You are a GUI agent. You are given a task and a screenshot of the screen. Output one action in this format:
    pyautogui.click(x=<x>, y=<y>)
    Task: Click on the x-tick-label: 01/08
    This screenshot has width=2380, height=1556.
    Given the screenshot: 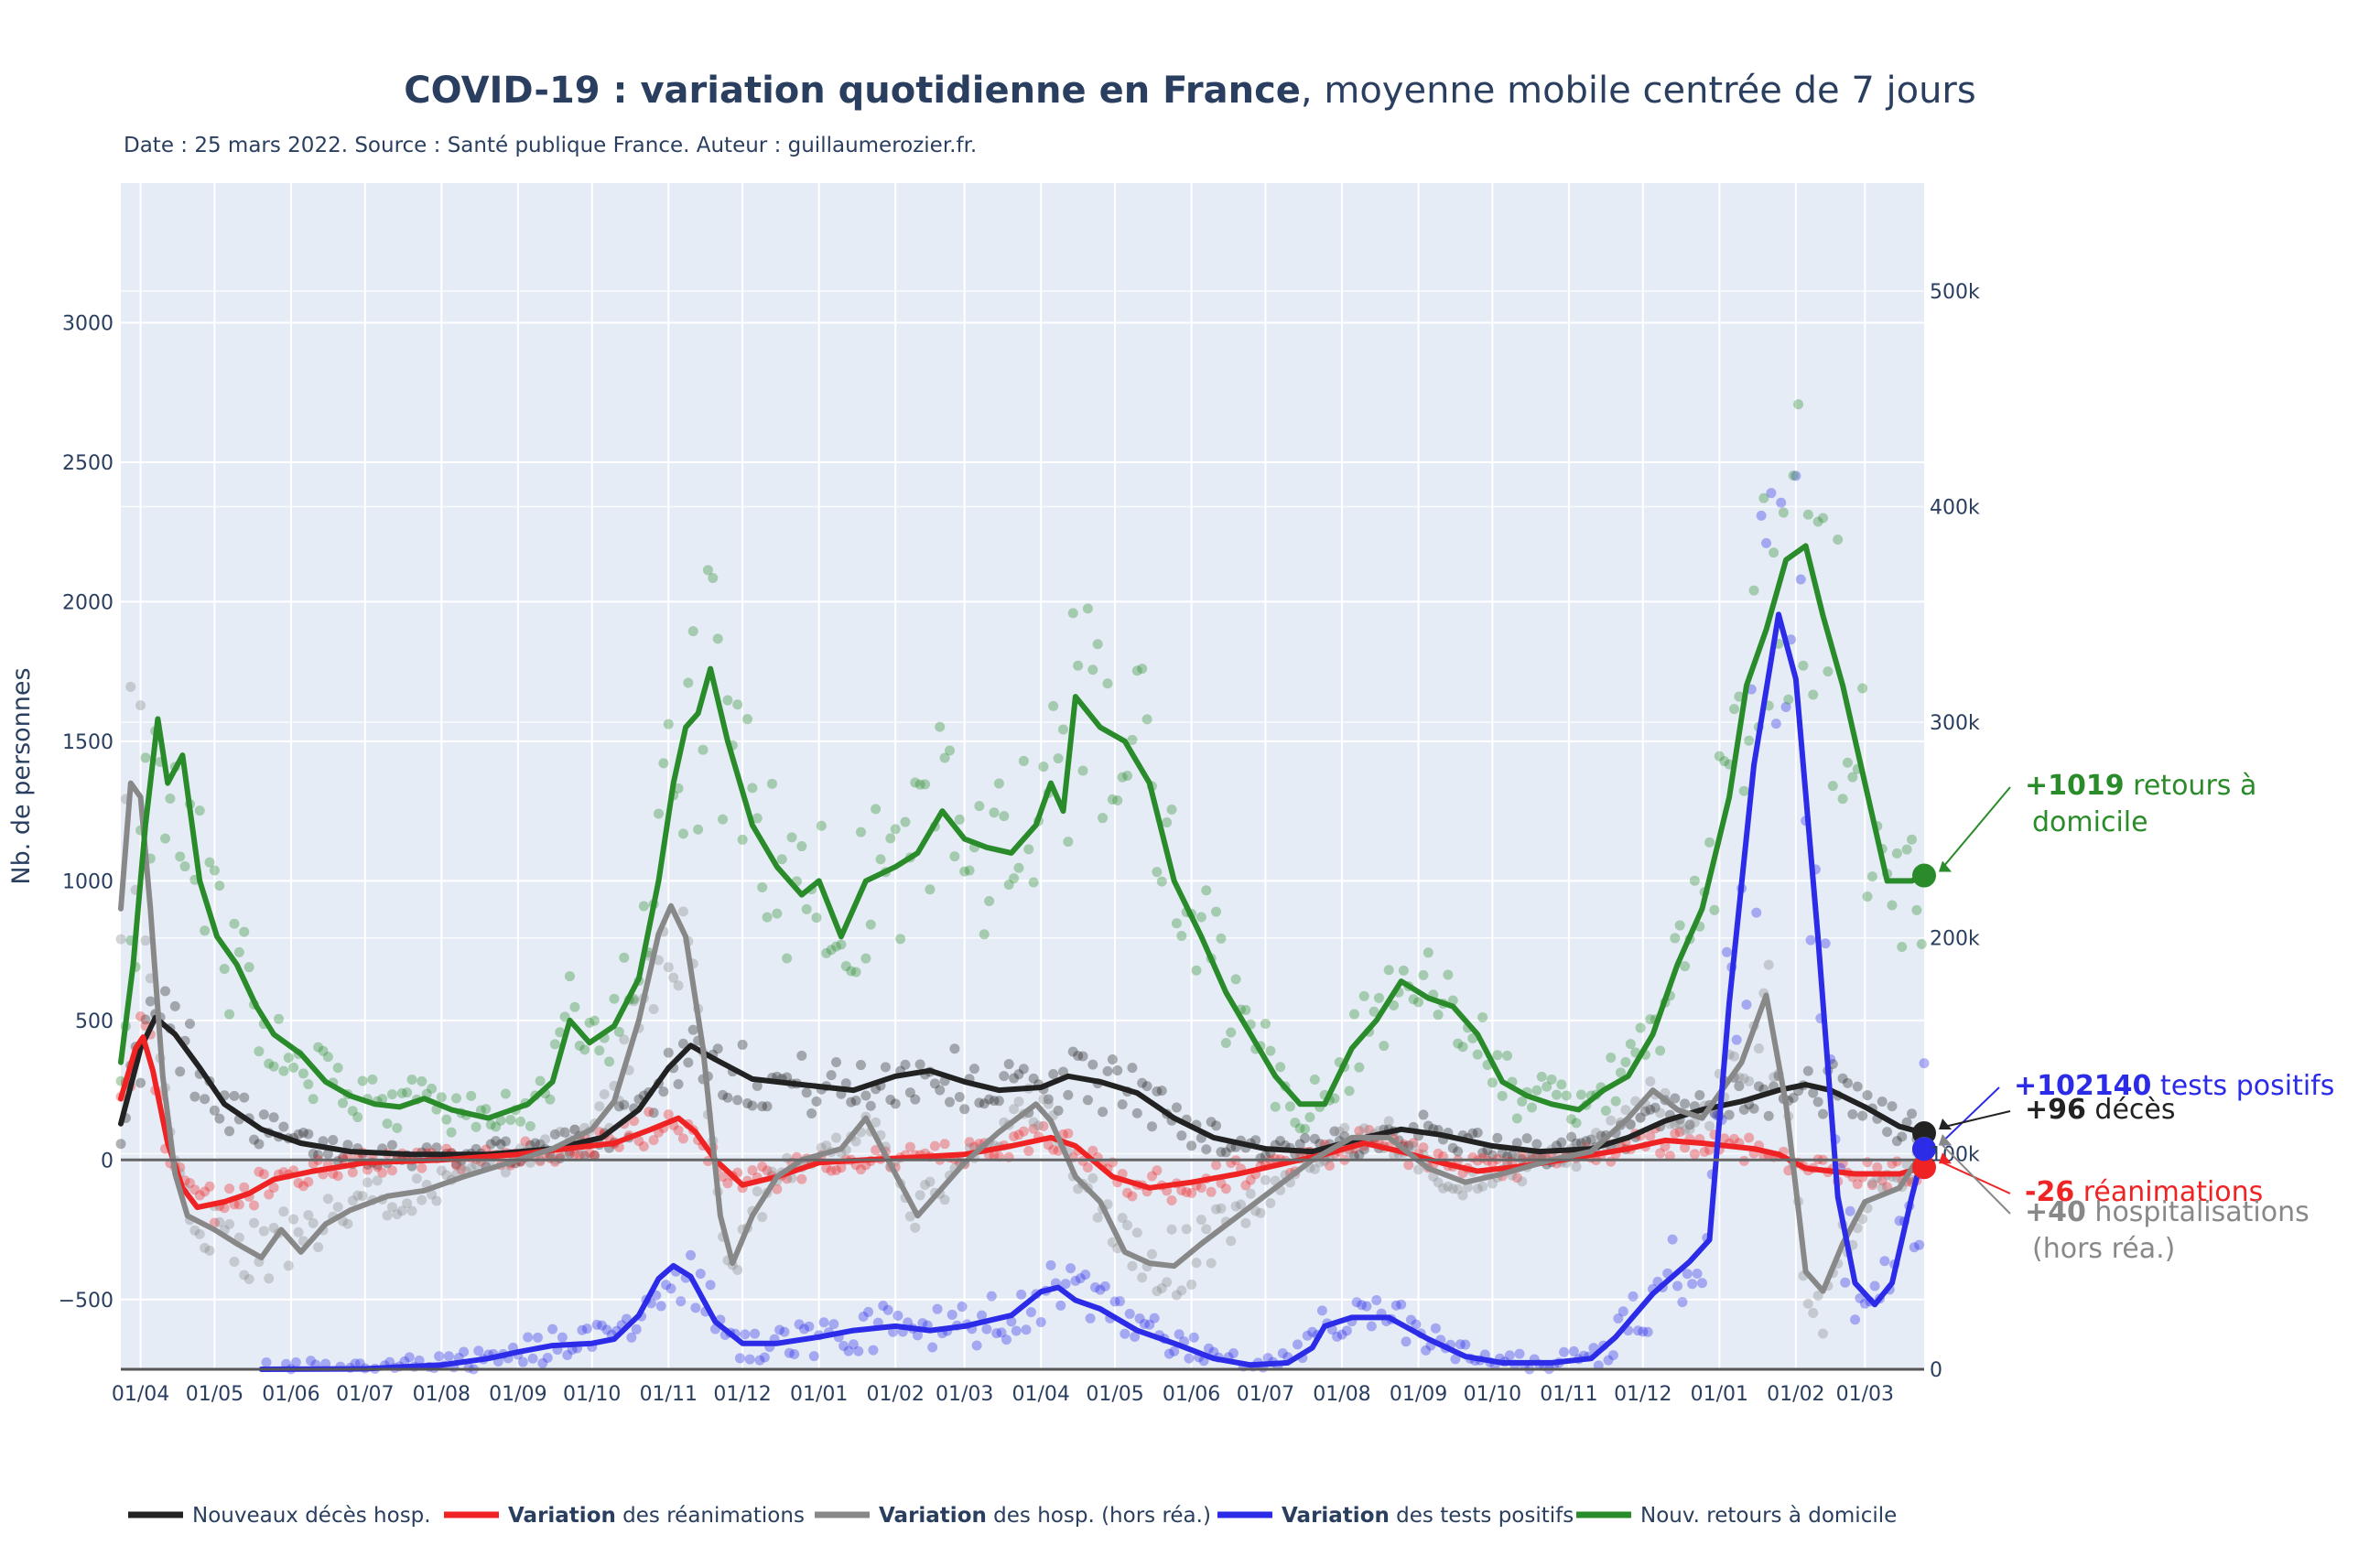 What is the action you would take?
    pyautogui.click(x=1341, y=1394)
    